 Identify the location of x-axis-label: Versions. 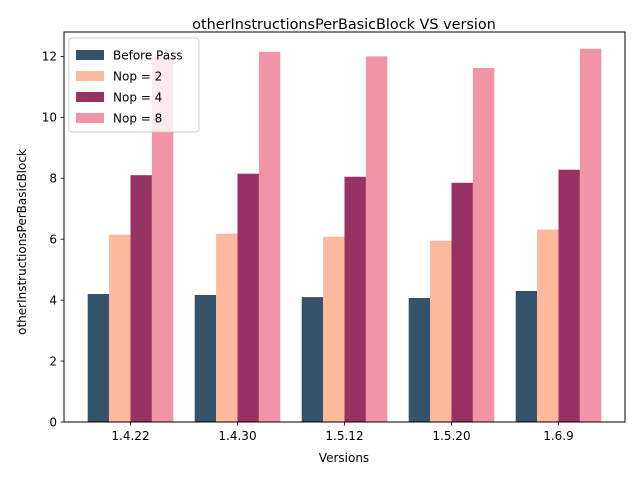
(344, 458).